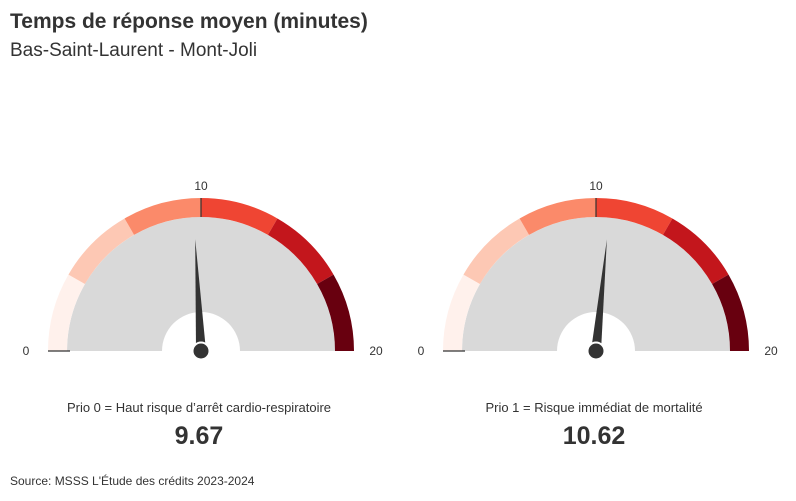 This screenshot has width=796, height=501. I want to click on chart-title: Temps de réponse moyen (minutes), so click(189, 21).